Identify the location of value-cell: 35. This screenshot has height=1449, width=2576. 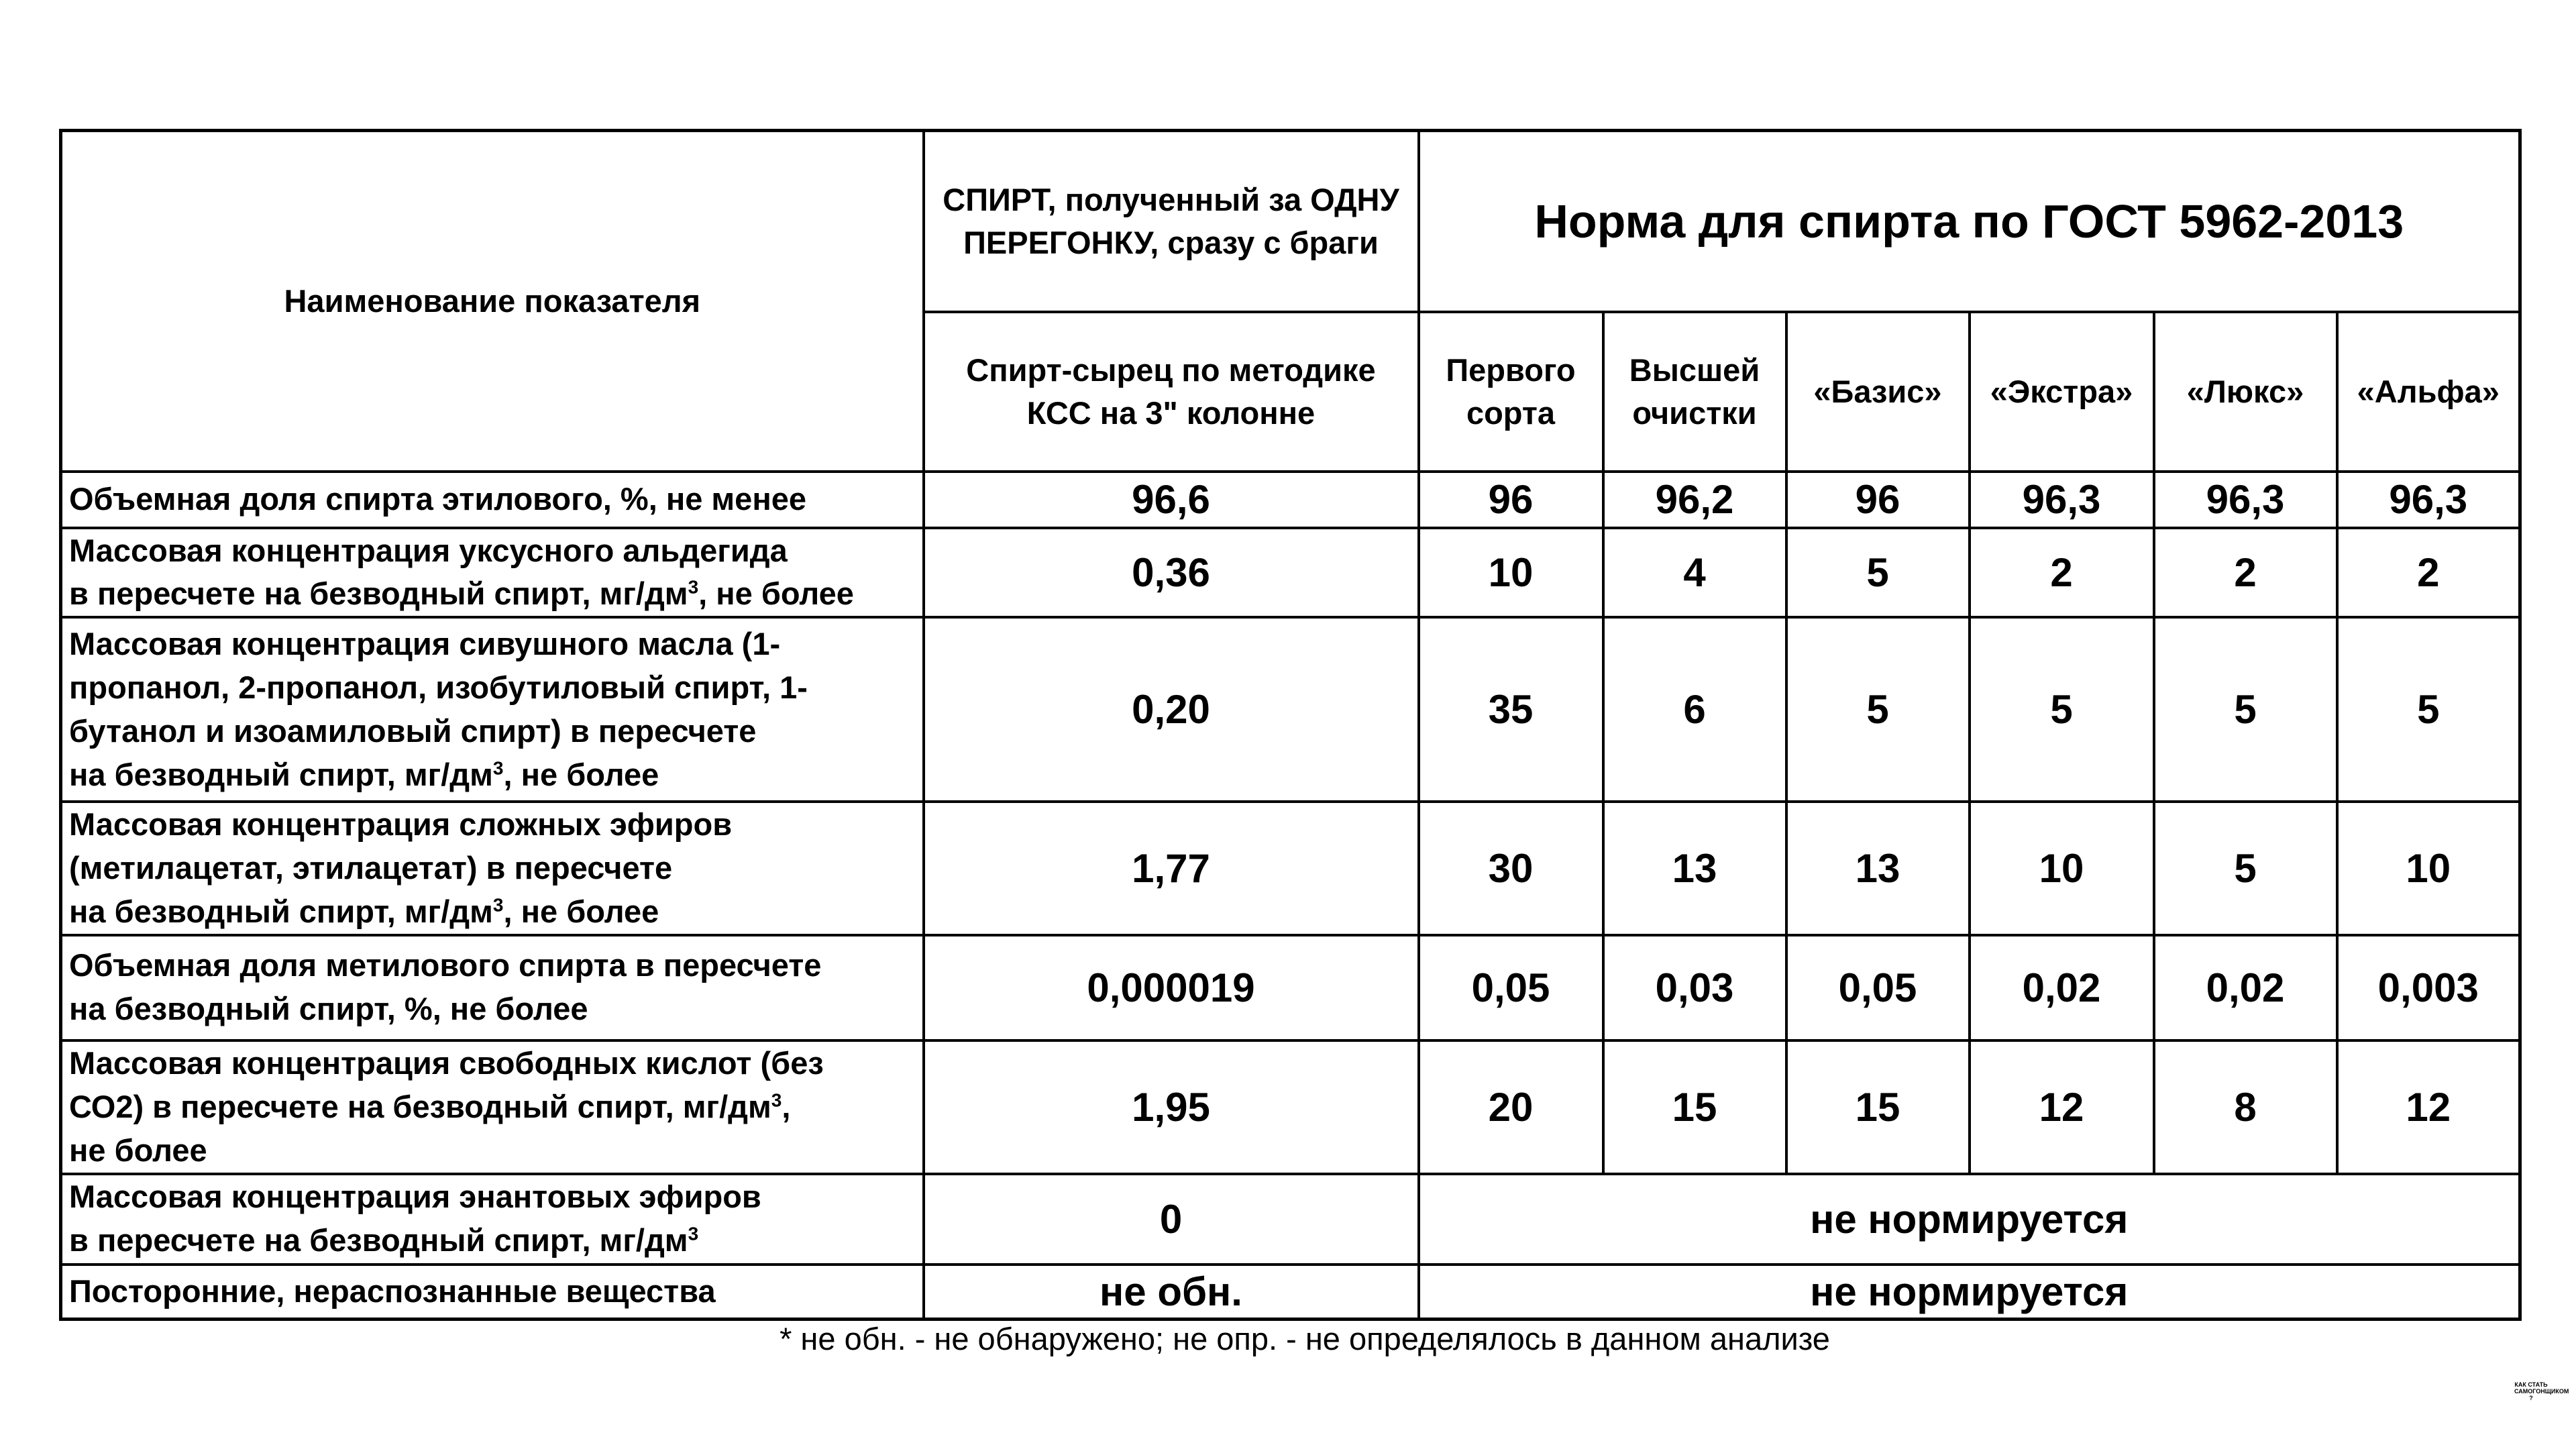
(1511, 710).